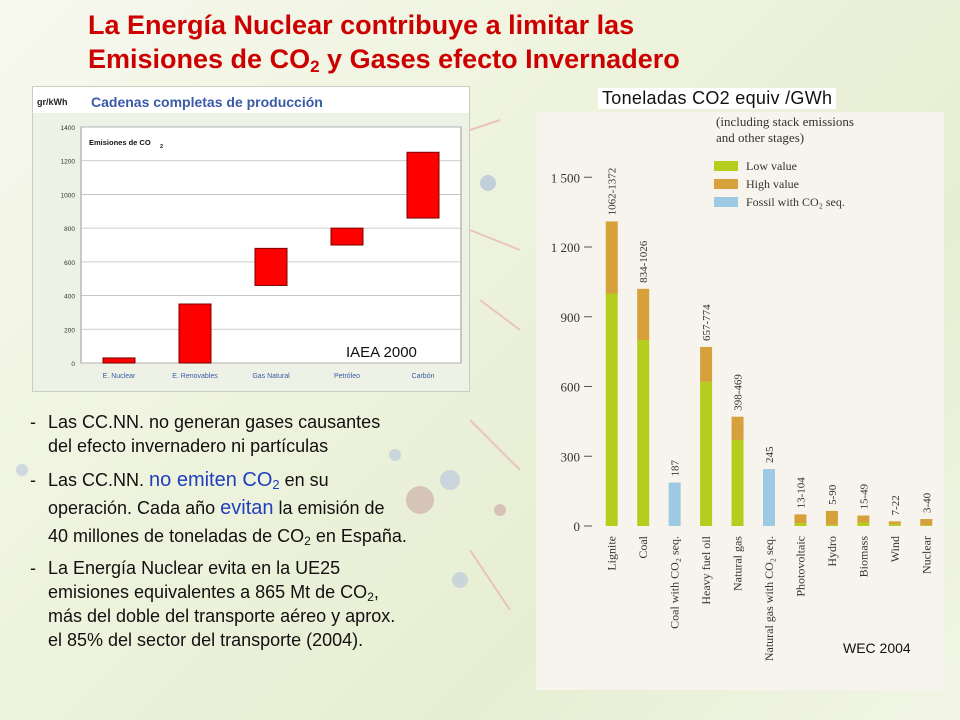 The height and width of the screenshot is (720, 960). Describe the element at coordinates (706, 569) in the screenshot. I see `x-category-label: Heavy fuel oil` at that location.